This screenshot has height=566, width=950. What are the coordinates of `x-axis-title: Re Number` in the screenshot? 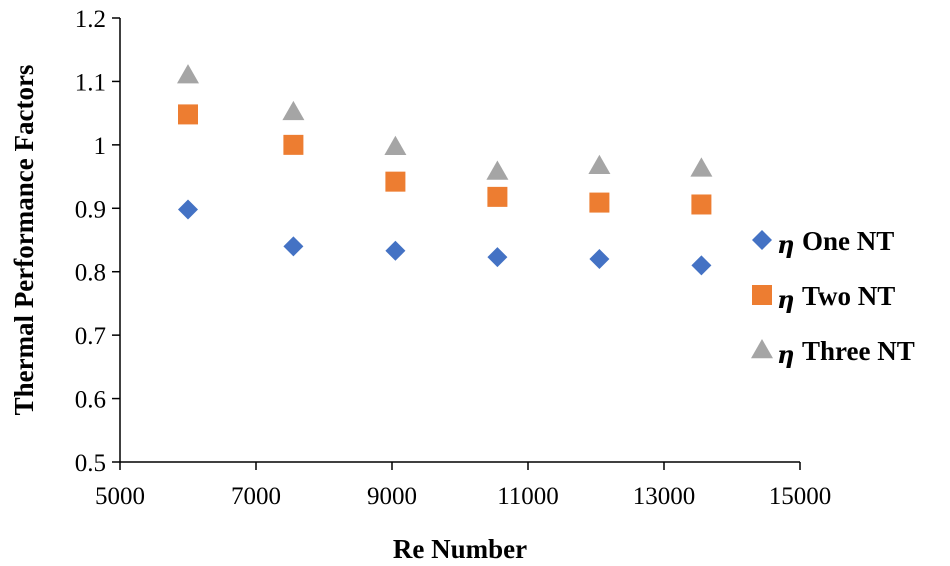 It's located at (460, 549).